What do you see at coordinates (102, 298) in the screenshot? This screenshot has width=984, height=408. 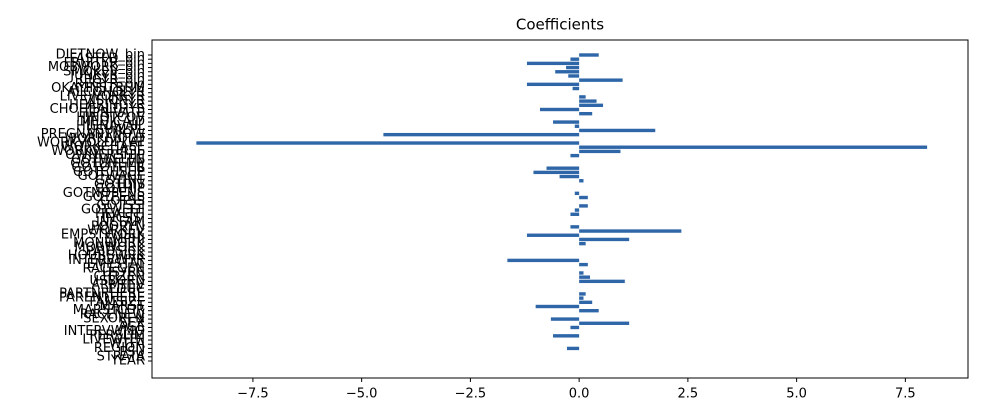 I see `y-tick-label: PARENTHERE` at bounding box center [102, 298].